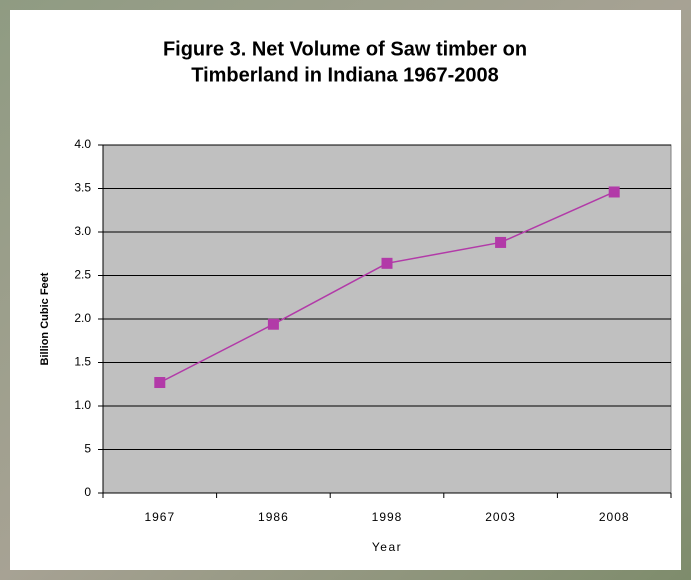  Describe the element at coordinates (500, 517) in the screenshot. I see `x-tick-label: 2003` at that location.